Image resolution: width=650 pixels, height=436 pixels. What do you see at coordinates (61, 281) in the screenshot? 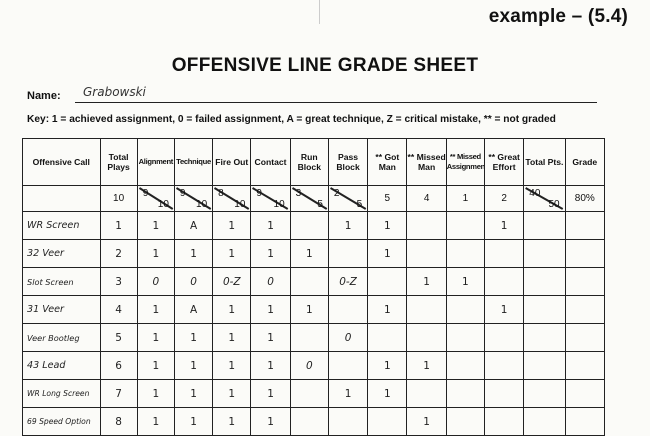
I see `offensive-call-cell: Slot Screen` at bounding box center [61, 281].